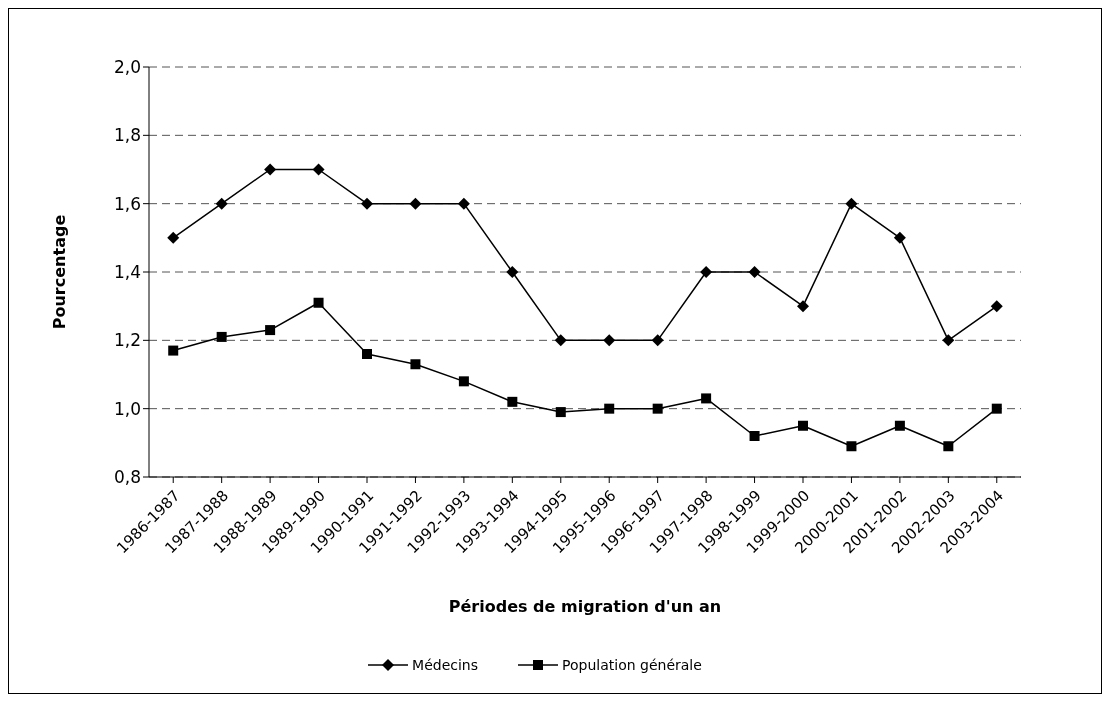 The width and height of the screenshot is (1110, 702). I want to click on legend-label: Médecins, so click(445, 665).